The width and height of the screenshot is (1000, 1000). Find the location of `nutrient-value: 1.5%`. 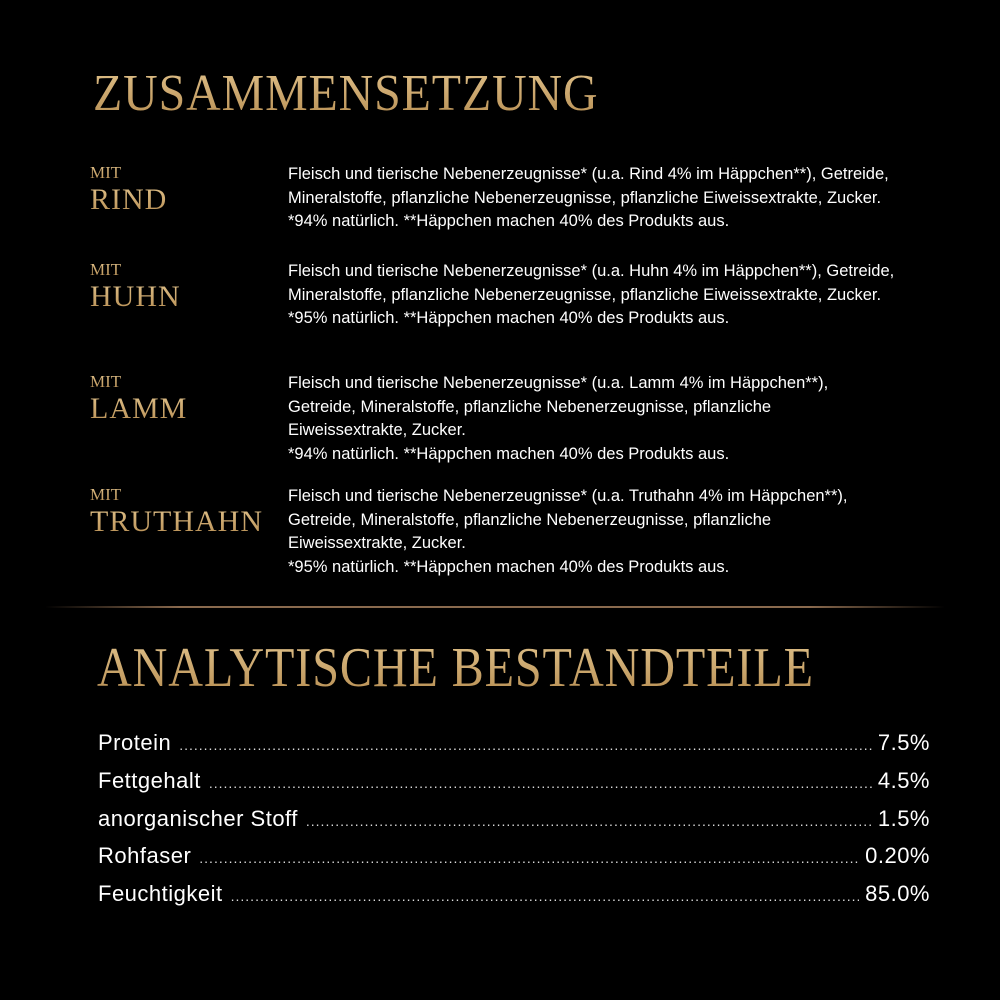

nutrient-value: 1.5% is located at coordinates (903, 818).